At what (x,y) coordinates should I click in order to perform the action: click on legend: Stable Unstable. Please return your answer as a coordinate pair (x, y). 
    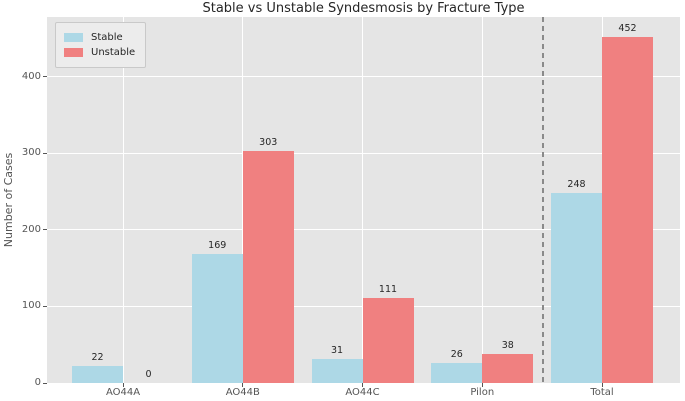
    Looking at the image, I should click on (101, 45).